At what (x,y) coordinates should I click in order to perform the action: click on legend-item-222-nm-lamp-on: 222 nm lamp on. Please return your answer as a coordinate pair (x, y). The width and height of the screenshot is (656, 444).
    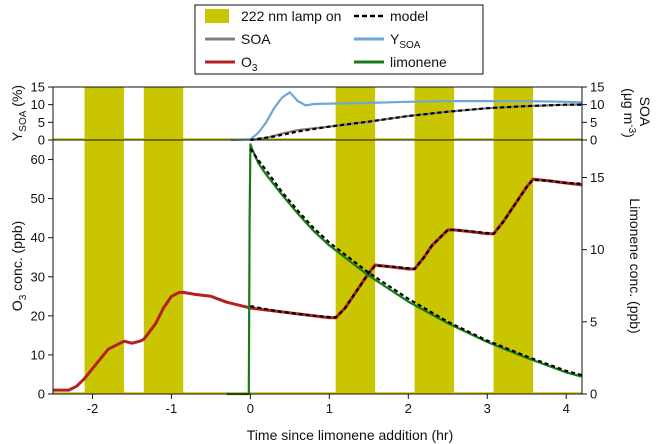
    Looking at the image, I should click on (273, 16).